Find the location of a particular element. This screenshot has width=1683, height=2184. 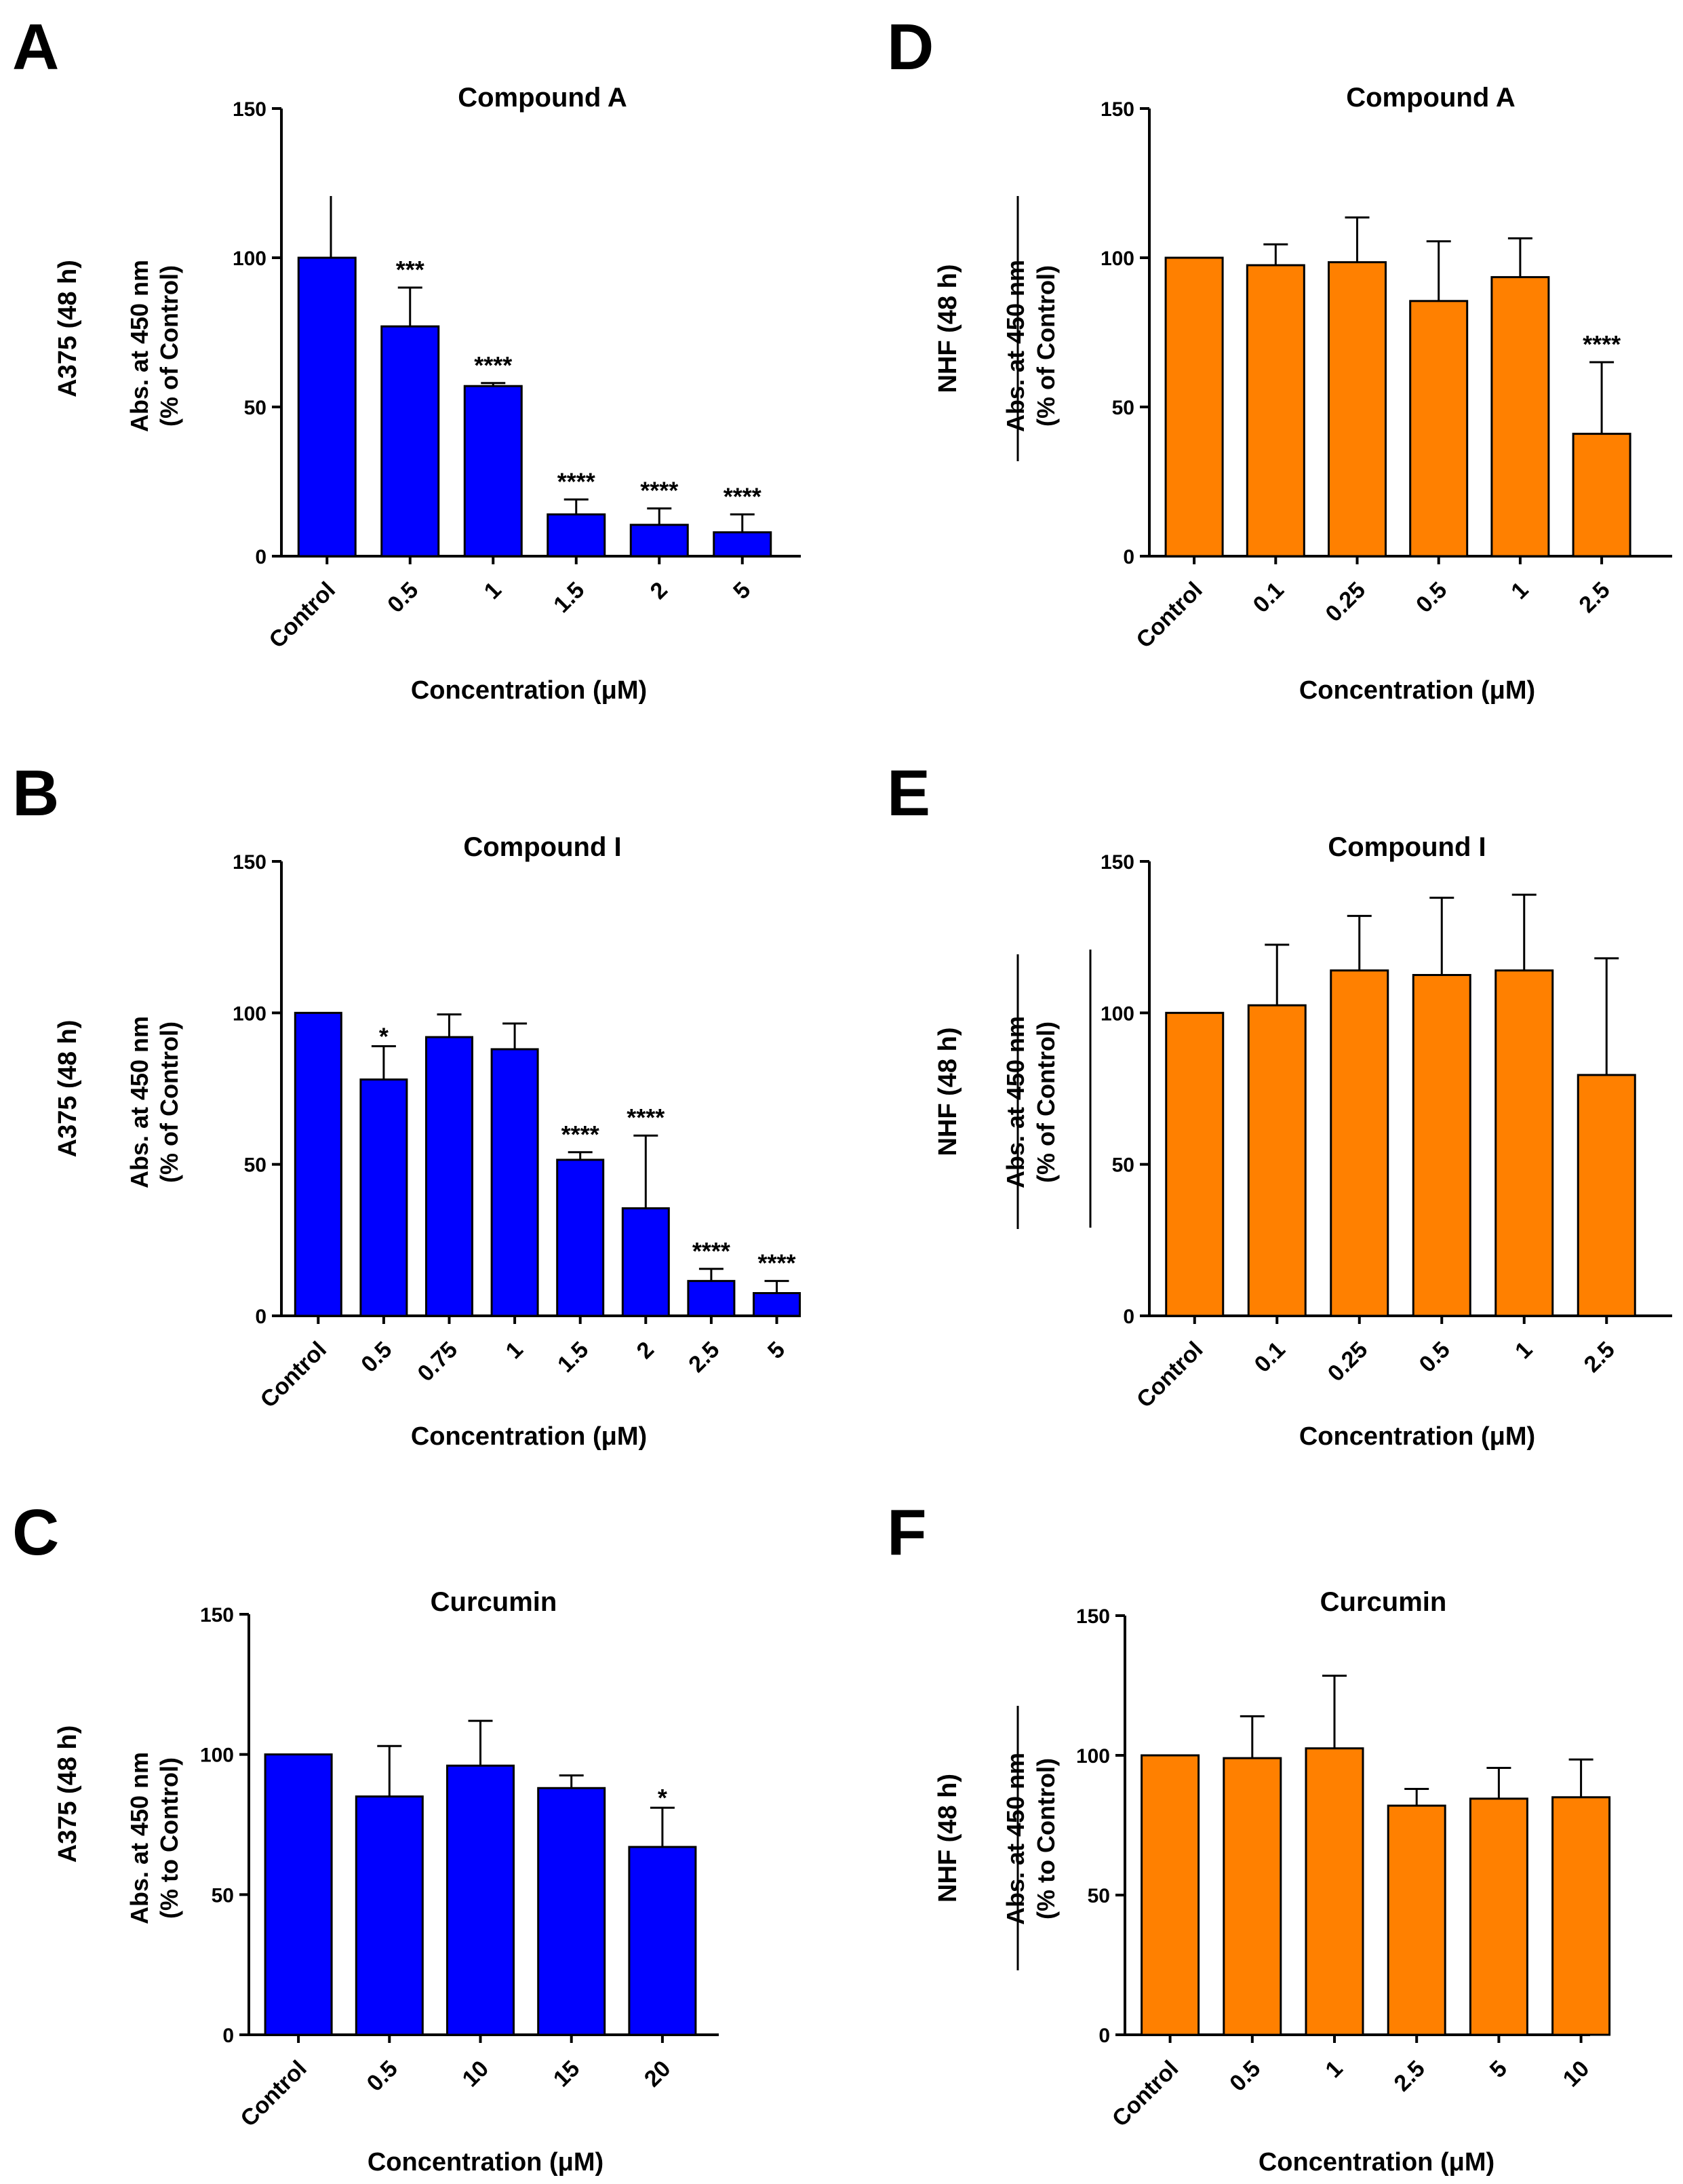

panel-letter: D is located at coordinates (910, 47).